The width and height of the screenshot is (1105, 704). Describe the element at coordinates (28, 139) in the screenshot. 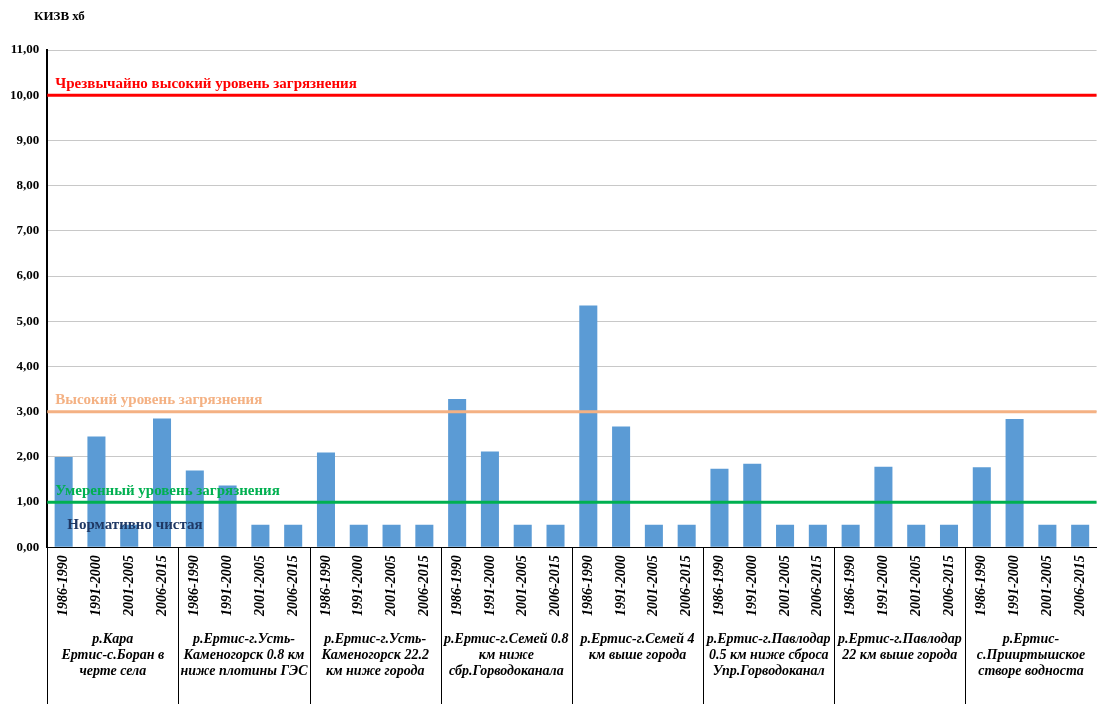

I see `y-tick-label: 9,00` at that location.